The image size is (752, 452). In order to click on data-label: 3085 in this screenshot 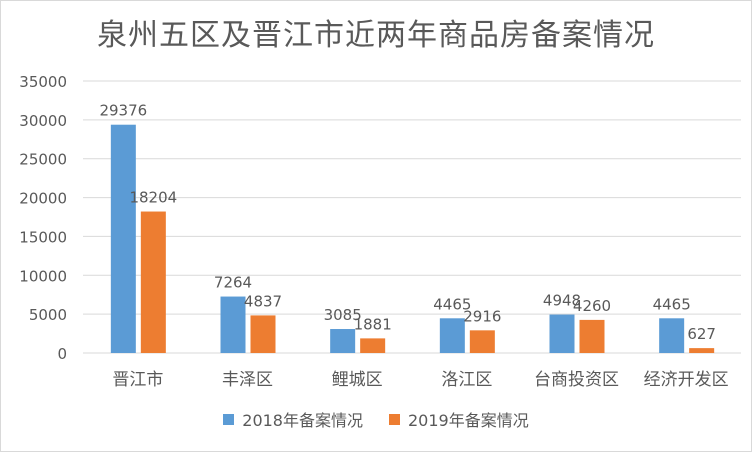, I will do `click(343, 315)`.